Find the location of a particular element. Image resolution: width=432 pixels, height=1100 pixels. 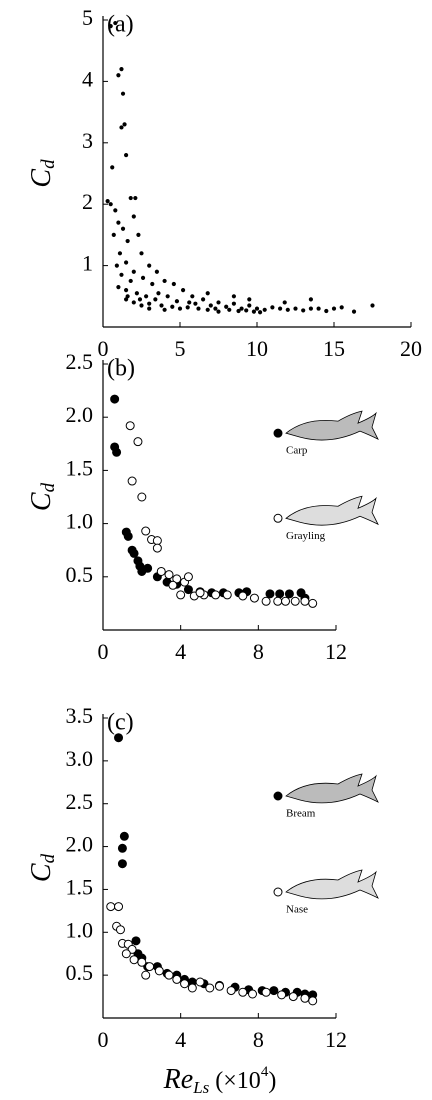

x-label-close: ) is located at coordinates (272, 1081).